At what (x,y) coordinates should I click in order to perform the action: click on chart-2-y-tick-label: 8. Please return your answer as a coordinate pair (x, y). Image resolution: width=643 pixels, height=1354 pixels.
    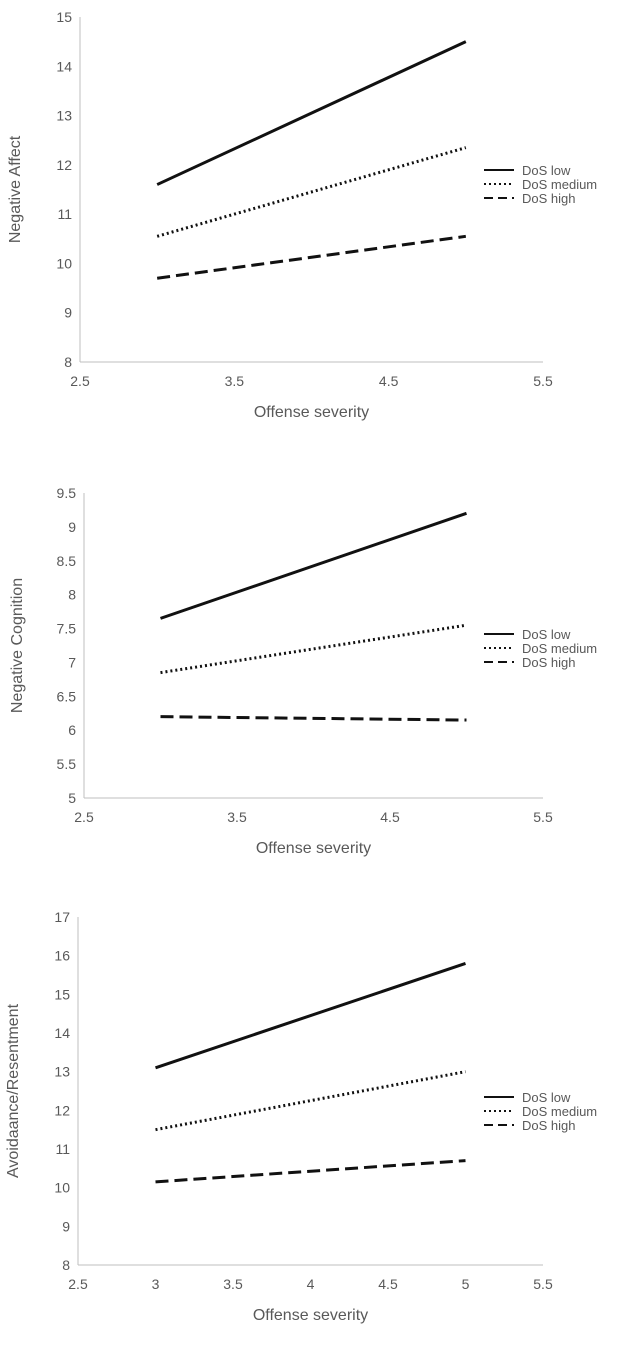
    Looking at the image, I should click on (72, 595).